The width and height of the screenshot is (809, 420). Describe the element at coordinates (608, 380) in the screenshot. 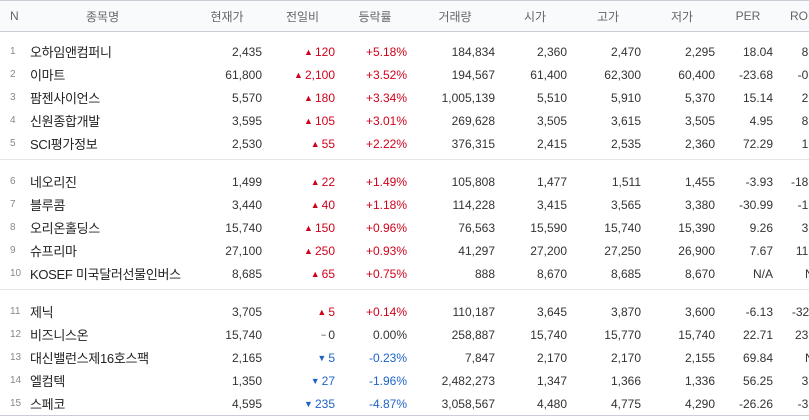

I see `high-price: 1,366` at that location.